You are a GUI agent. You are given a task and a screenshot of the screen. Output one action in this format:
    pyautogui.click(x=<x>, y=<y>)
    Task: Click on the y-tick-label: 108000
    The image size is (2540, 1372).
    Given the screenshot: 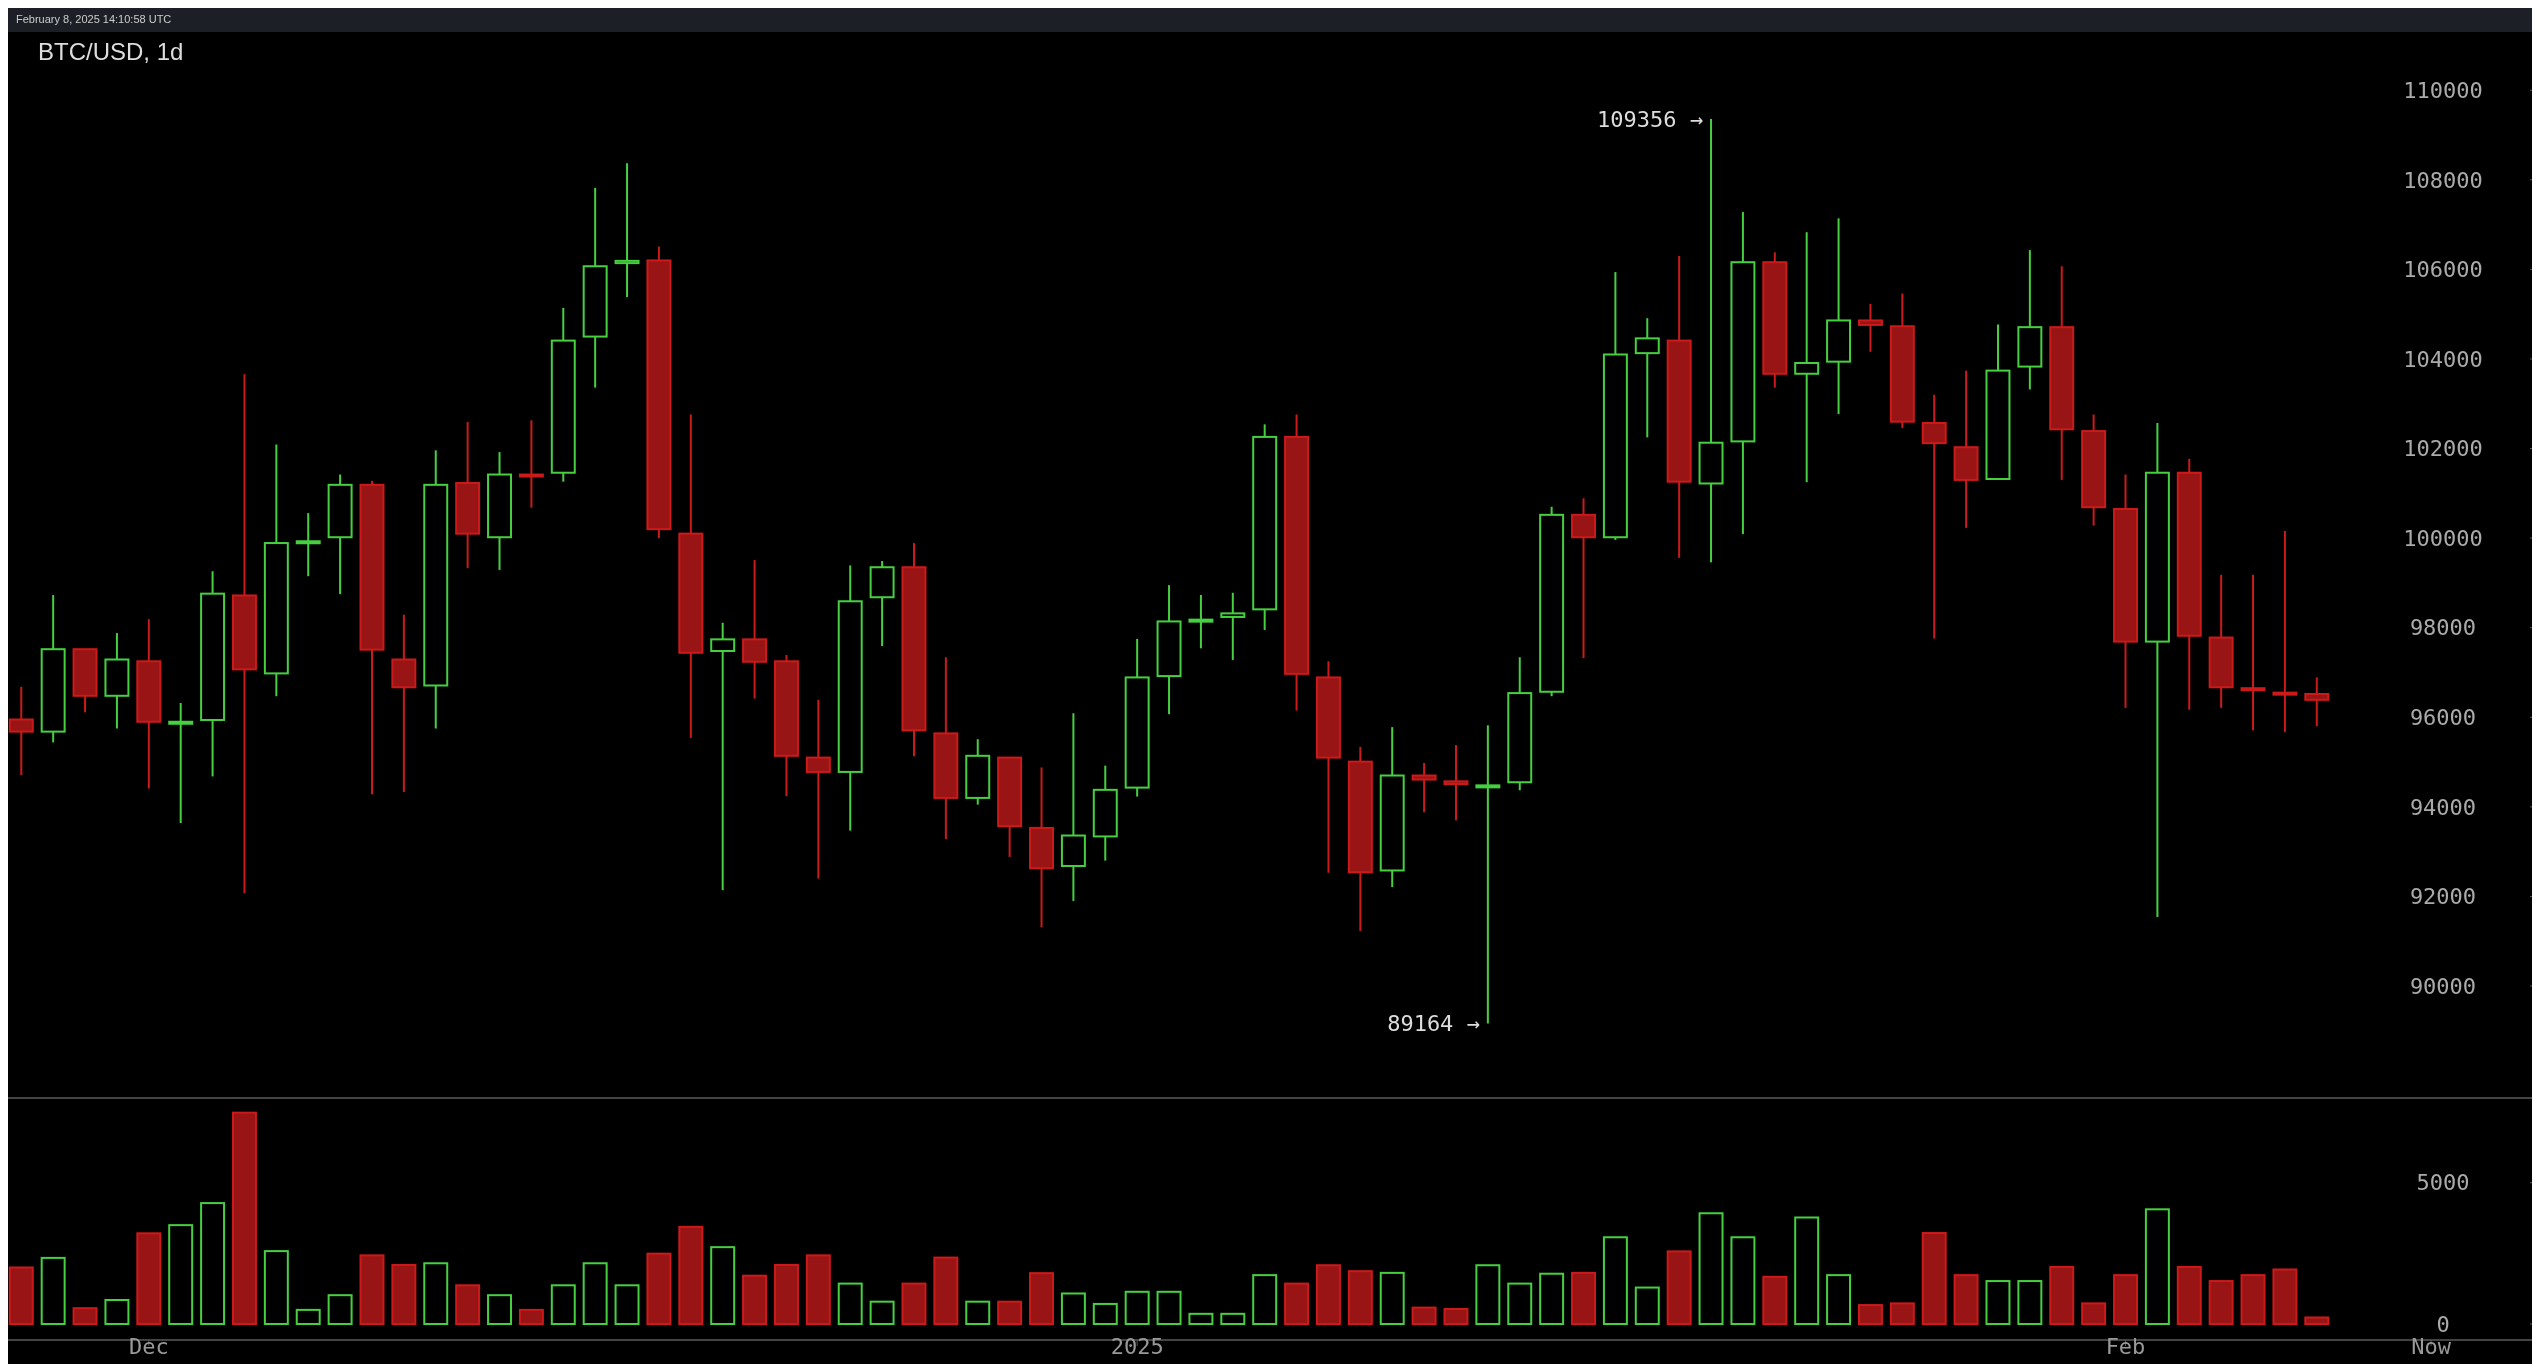 What is the action you would take?
    pyautogui.click(x=2443, y=180)
    